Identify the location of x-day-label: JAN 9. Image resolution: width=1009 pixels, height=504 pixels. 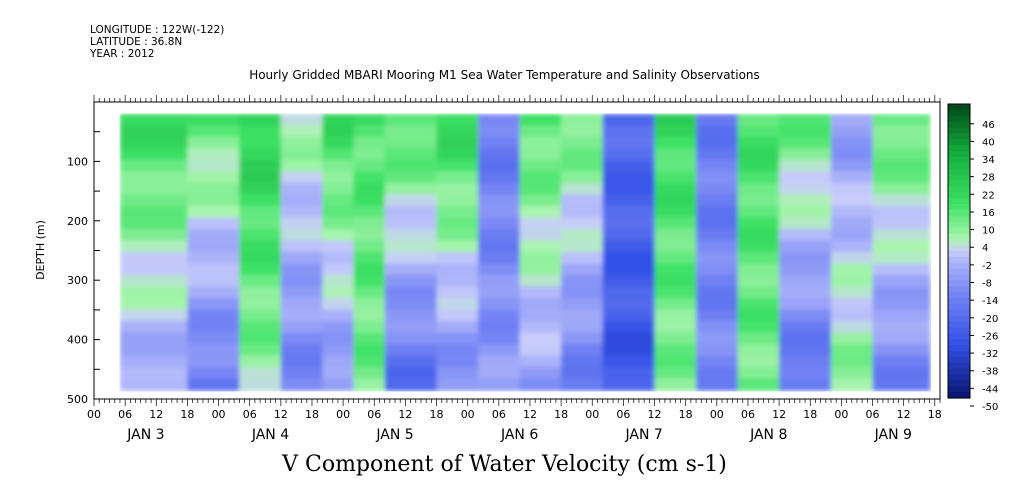
(893, 435).